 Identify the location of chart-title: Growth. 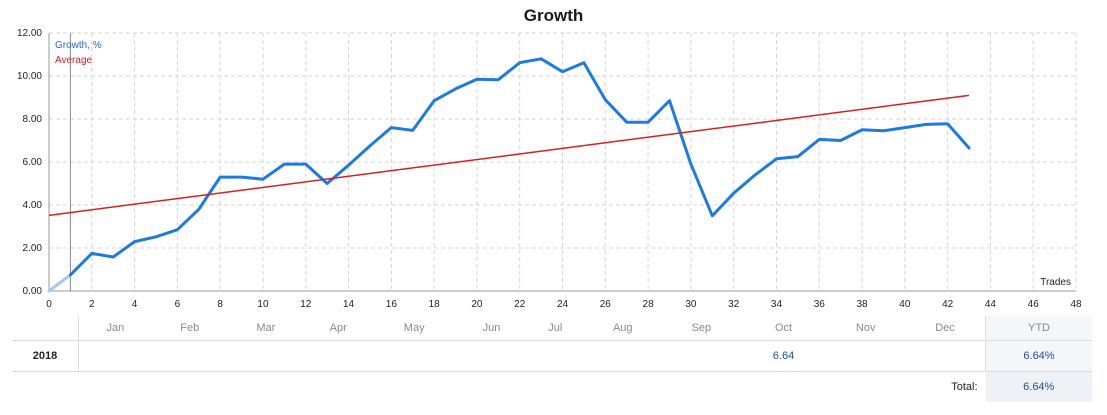
(553, 15).